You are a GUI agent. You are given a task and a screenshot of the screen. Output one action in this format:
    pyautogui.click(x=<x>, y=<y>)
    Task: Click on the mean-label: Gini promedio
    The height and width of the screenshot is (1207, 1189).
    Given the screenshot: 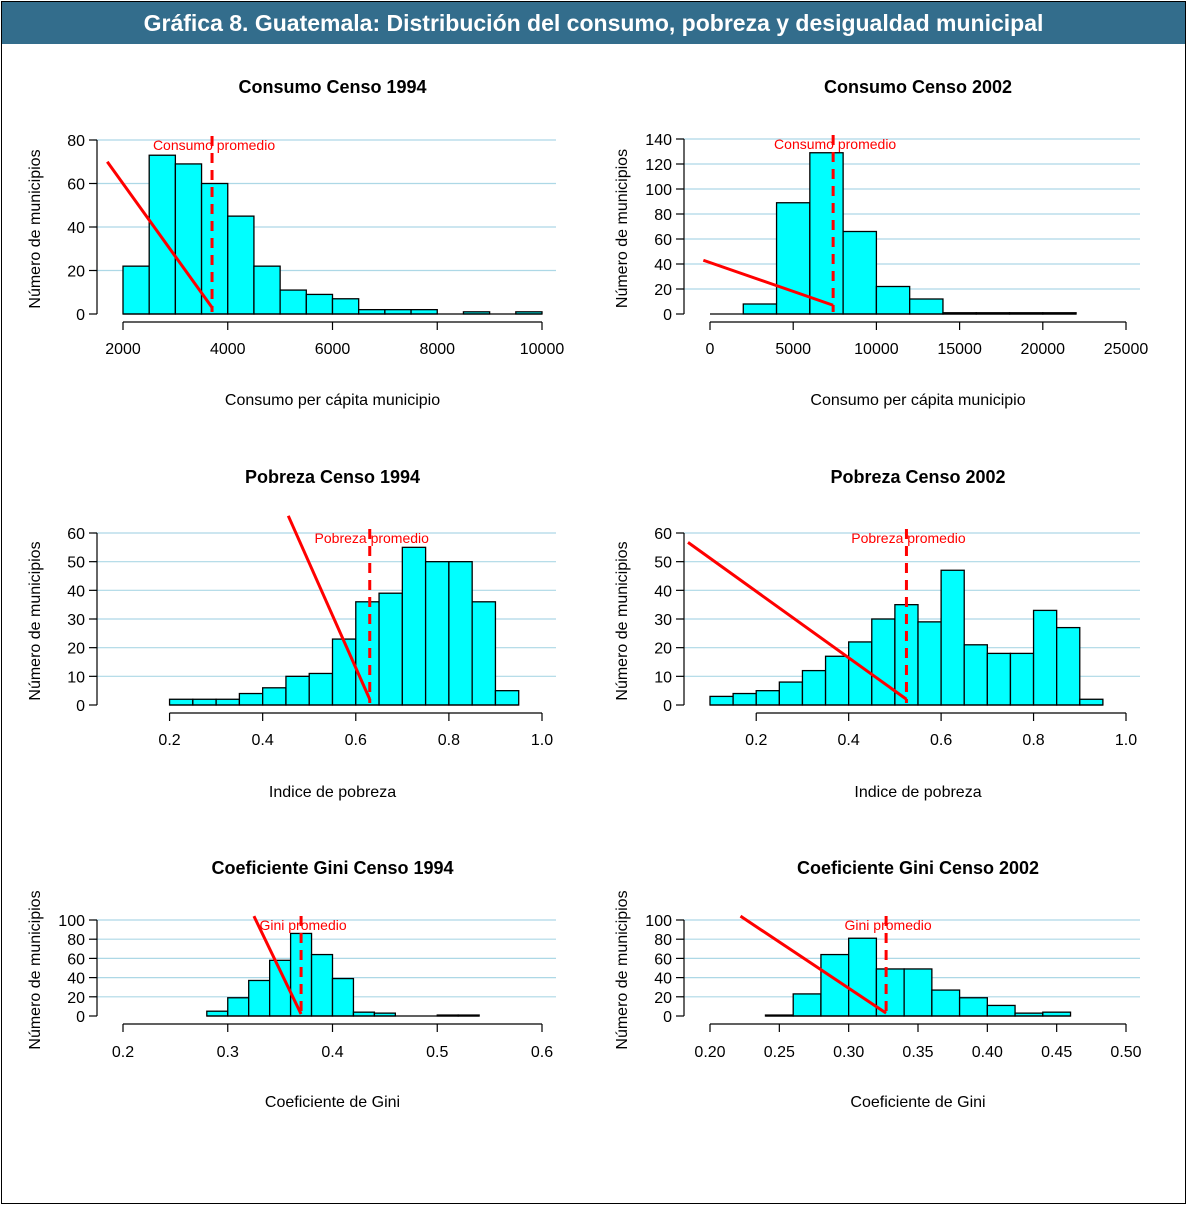 What is the action you would take?
    pyautogui.click(x=302, y=925)
    